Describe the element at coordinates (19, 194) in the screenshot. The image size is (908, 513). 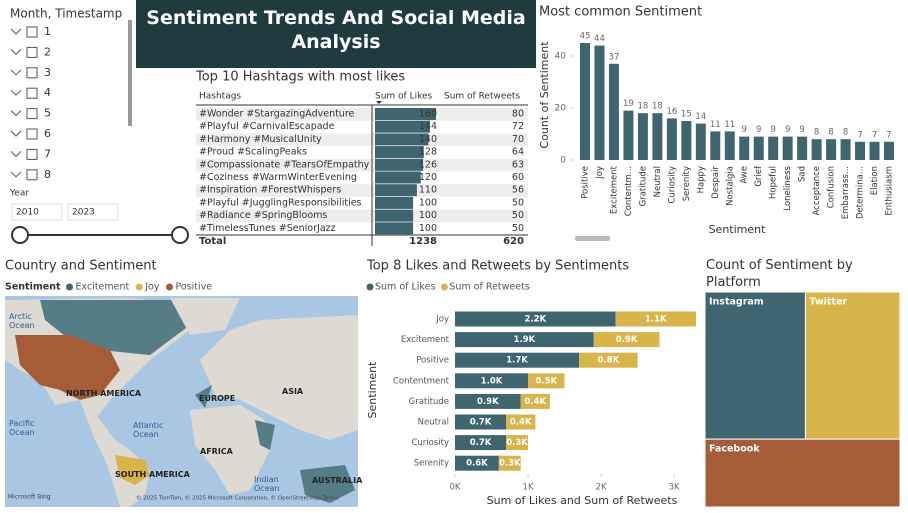
I see `year-label: Year` at that location.